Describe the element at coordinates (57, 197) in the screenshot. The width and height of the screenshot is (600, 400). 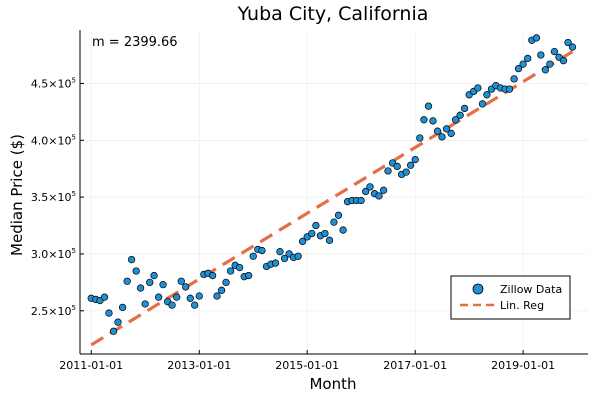
I see `y-ticks: 2.5×105 3.0×105 3.5×105 4.0×105 4.5×105` at that location.